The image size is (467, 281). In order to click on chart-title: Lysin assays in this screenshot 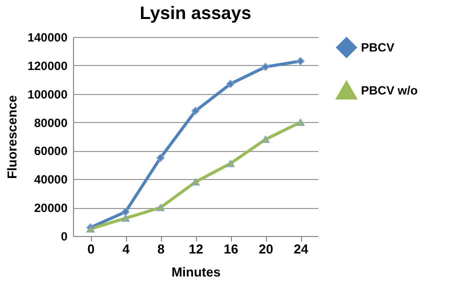, I will do `click(196, 13)`.